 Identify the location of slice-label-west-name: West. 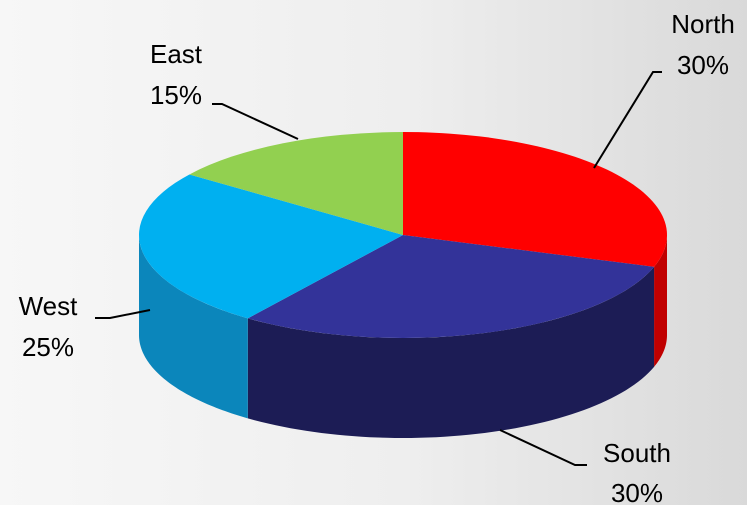
(49, 306).